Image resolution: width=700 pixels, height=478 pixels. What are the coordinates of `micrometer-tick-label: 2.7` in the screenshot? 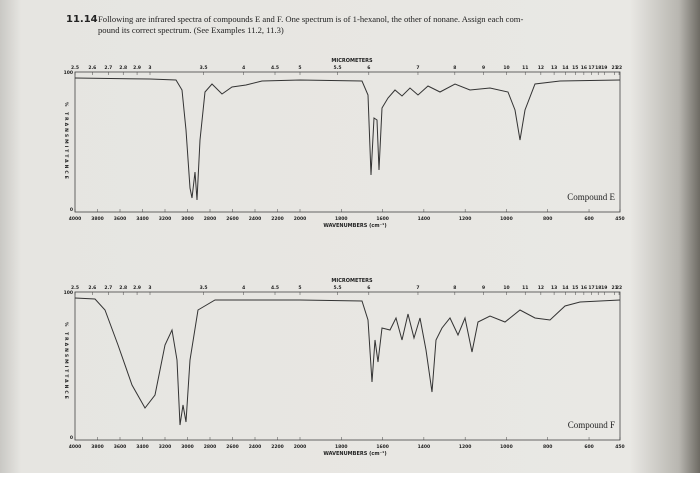 It's located at (108, 288).